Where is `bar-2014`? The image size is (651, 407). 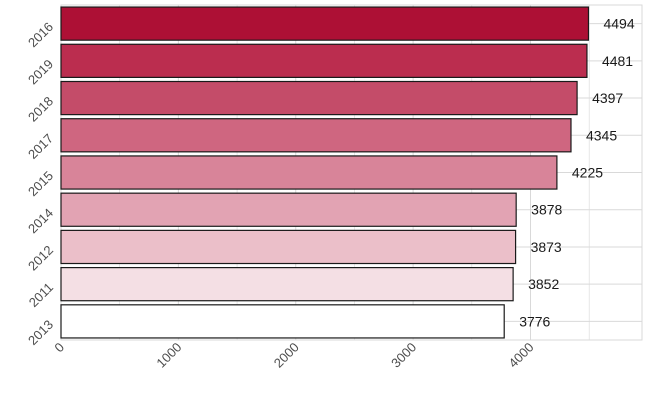 bar-2014 is located at coordinates (288, 209).